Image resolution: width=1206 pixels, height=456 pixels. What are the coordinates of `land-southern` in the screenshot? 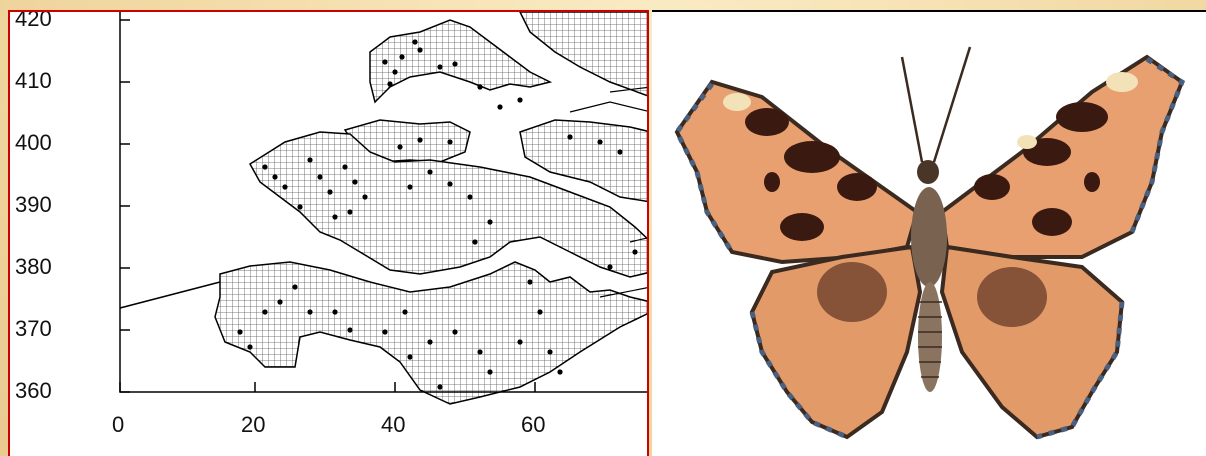 It's located at (430, 333).